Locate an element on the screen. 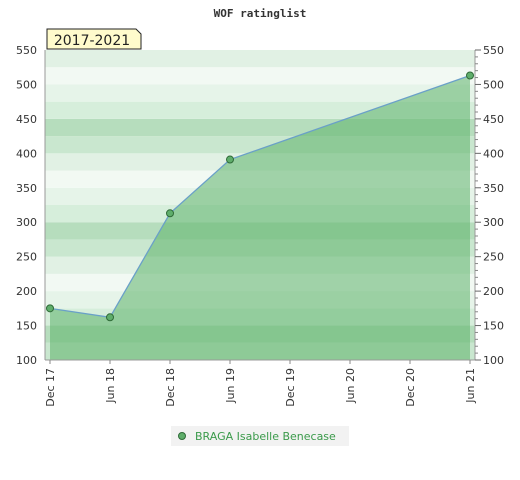 This screenshot has width=520, height=480. period-badge: 2017-2021 is located at coordinates (94, 39).